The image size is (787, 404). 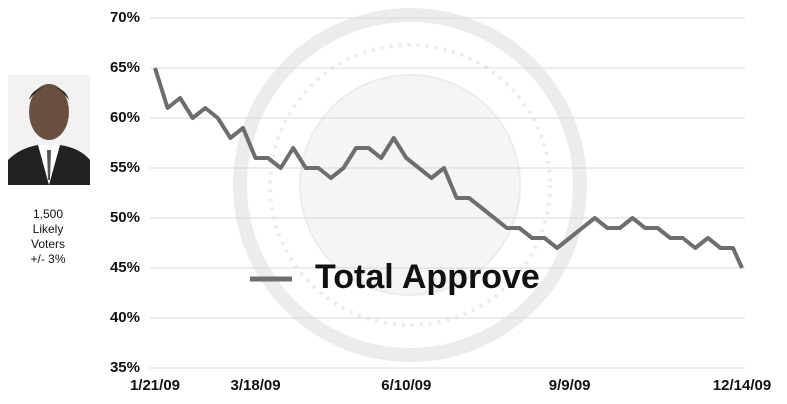 I want to click on y-tick-label: 40%, so click(x=125, y=317).